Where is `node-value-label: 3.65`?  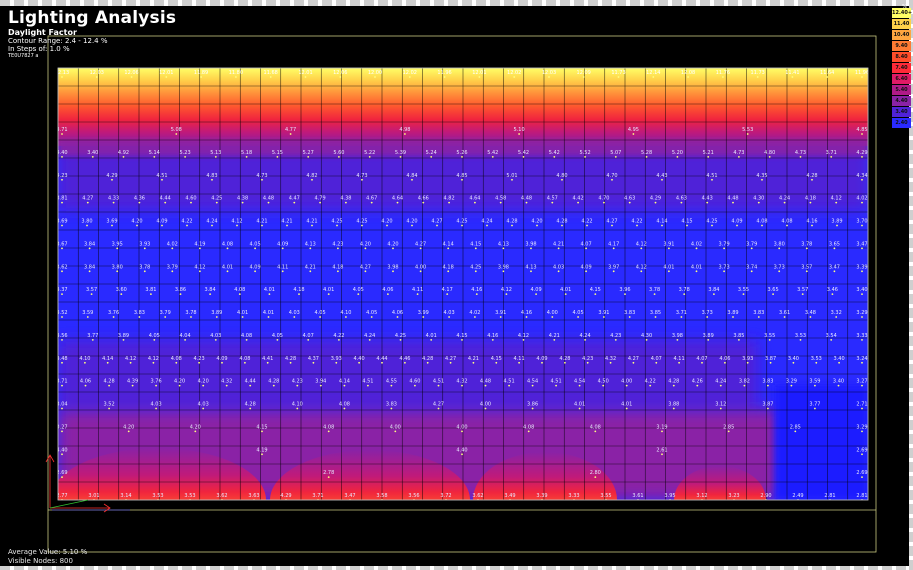
node-value-label: 3.65 is located at coordinates (773, 290).